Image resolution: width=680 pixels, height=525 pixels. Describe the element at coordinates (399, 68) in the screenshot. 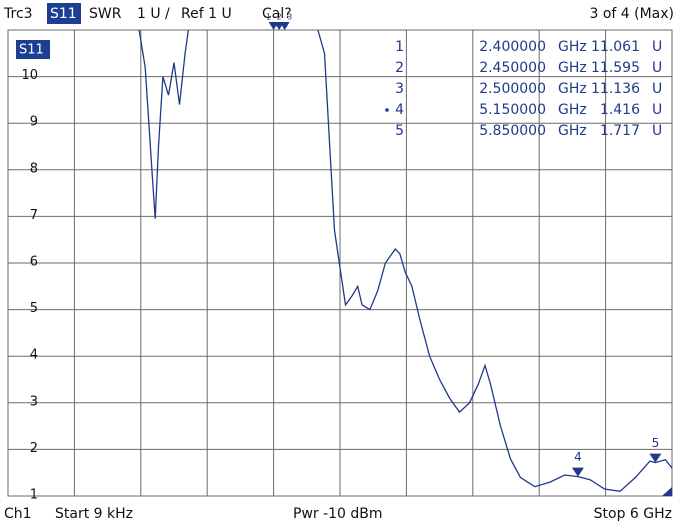

I see `marker-number: 2` at that location.